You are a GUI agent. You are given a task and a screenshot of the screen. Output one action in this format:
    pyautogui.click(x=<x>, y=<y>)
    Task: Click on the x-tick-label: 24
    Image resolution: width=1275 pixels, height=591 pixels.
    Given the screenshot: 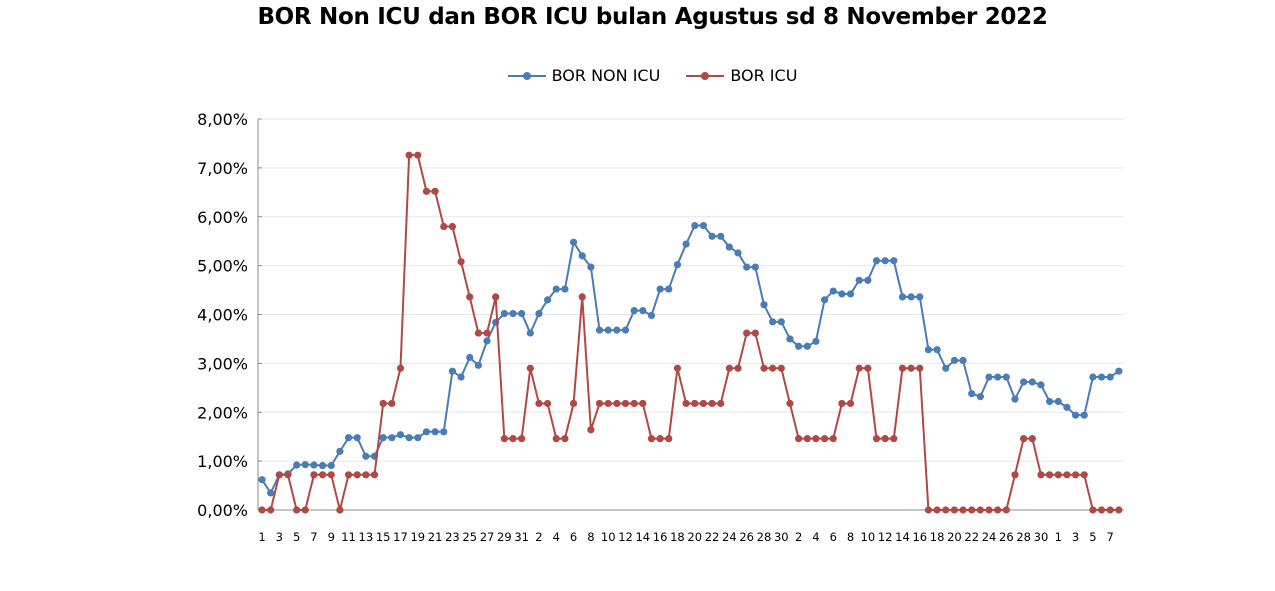 What is the action you would take?
    pyautogui.click(x=989, y=537)
    